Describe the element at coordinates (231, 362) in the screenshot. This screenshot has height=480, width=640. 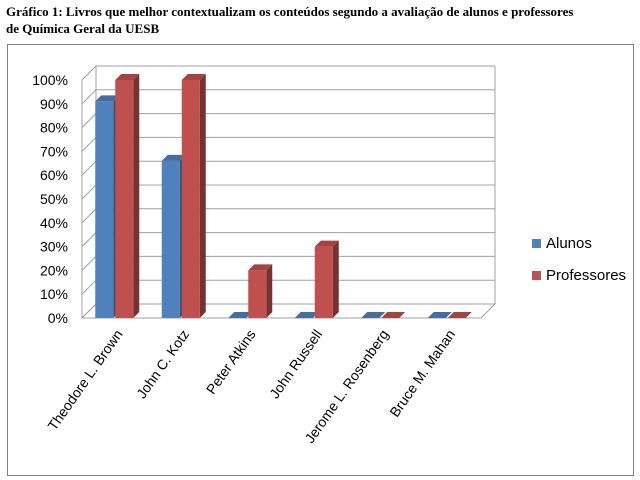
I see `x-tick-label: Peter Atkins` at that location.